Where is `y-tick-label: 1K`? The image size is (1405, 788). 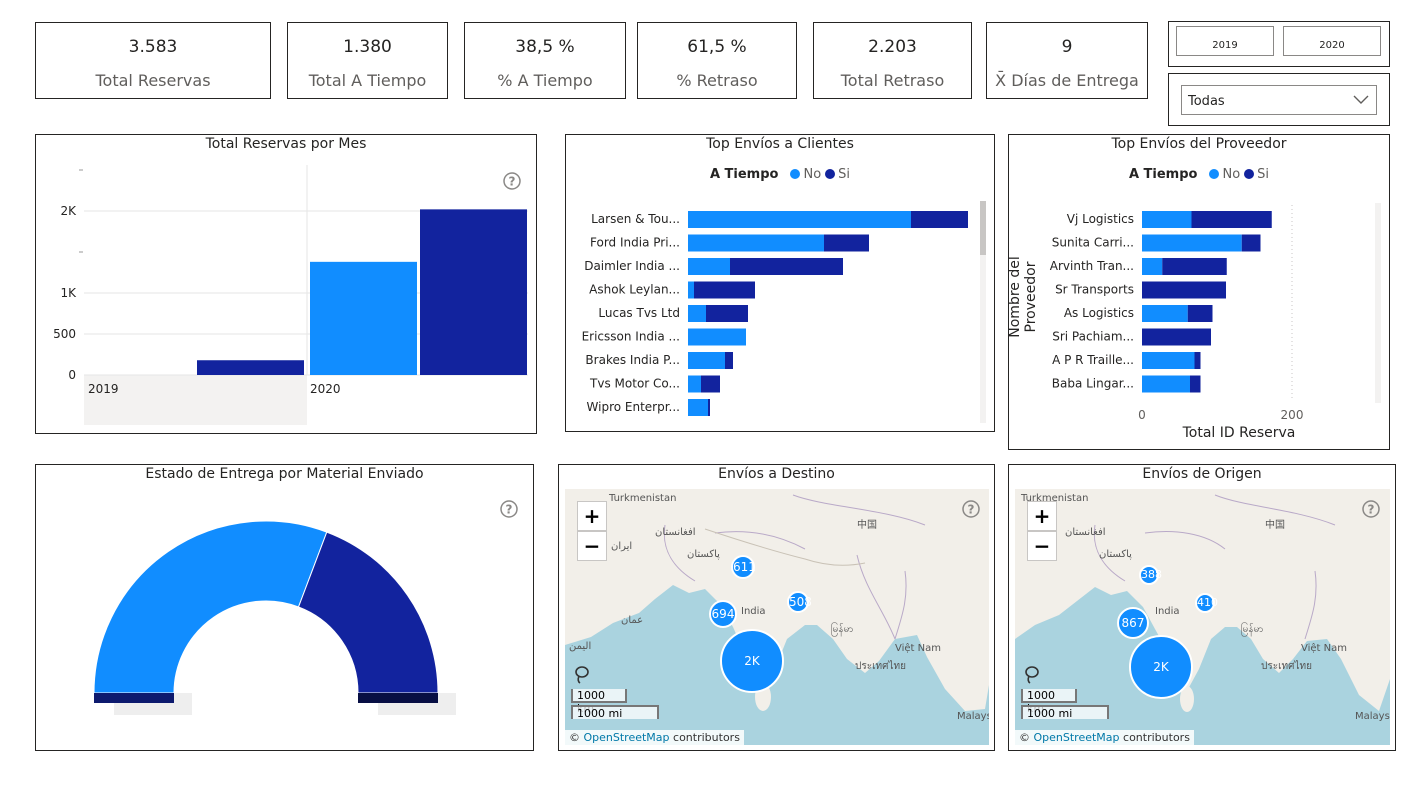 y-tick-label: 1K is located at coordinates (68, 293).